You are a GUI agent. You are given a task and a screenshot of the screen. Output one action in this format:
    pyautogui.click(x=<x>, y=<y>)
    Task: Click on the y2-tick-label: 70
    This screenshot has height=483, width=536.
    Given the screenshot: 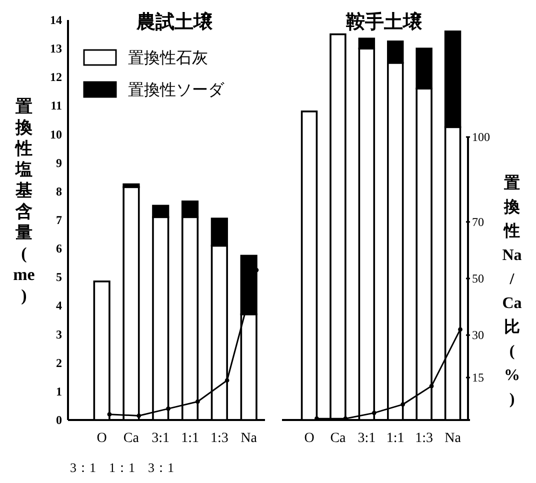 What is the action you would take?
    pyautogui.click(x=478, y=221)
    